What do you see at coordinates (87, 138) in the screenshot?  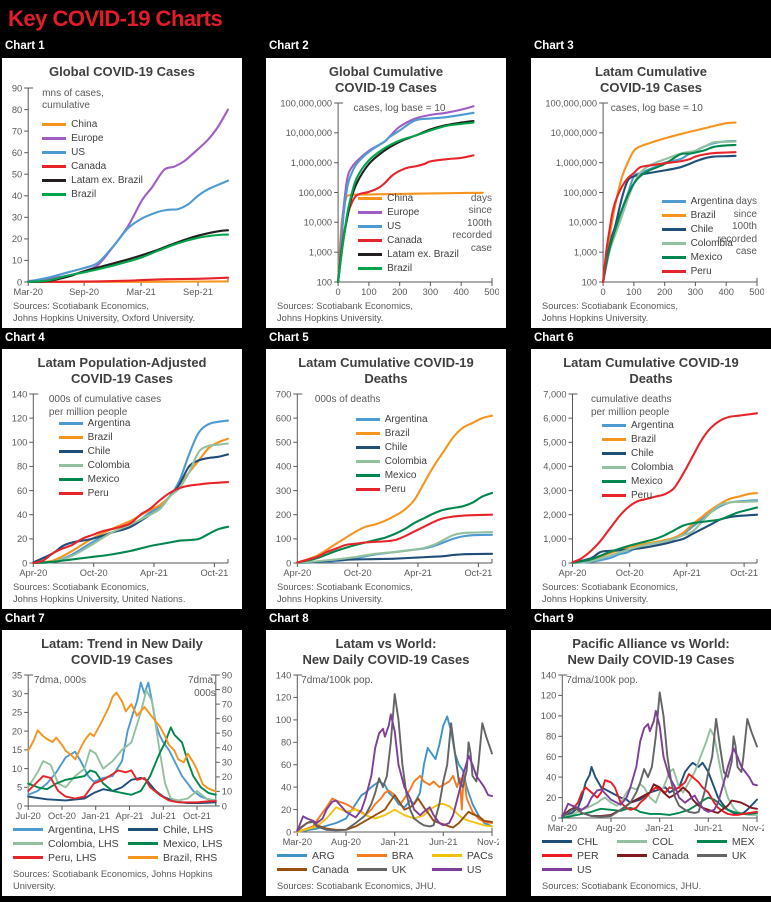 I see `legend-label: Europe` at bounding box center [87, 138].